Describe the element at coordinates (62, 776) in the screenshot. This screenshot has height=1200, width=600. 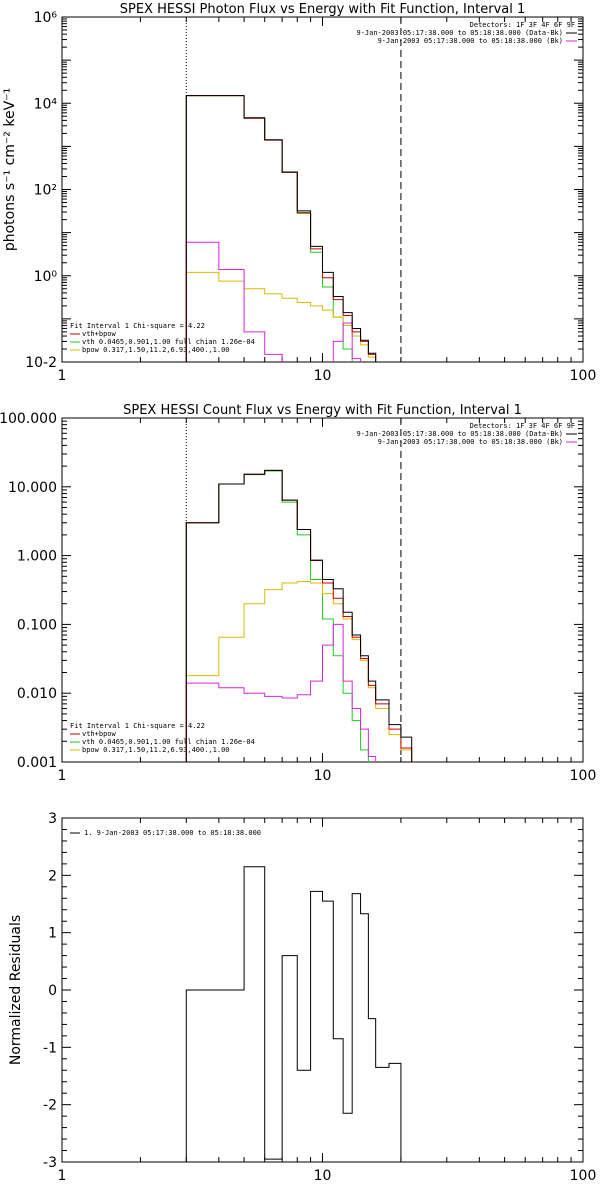
I see `count-x-tick-label: 1` at that location.